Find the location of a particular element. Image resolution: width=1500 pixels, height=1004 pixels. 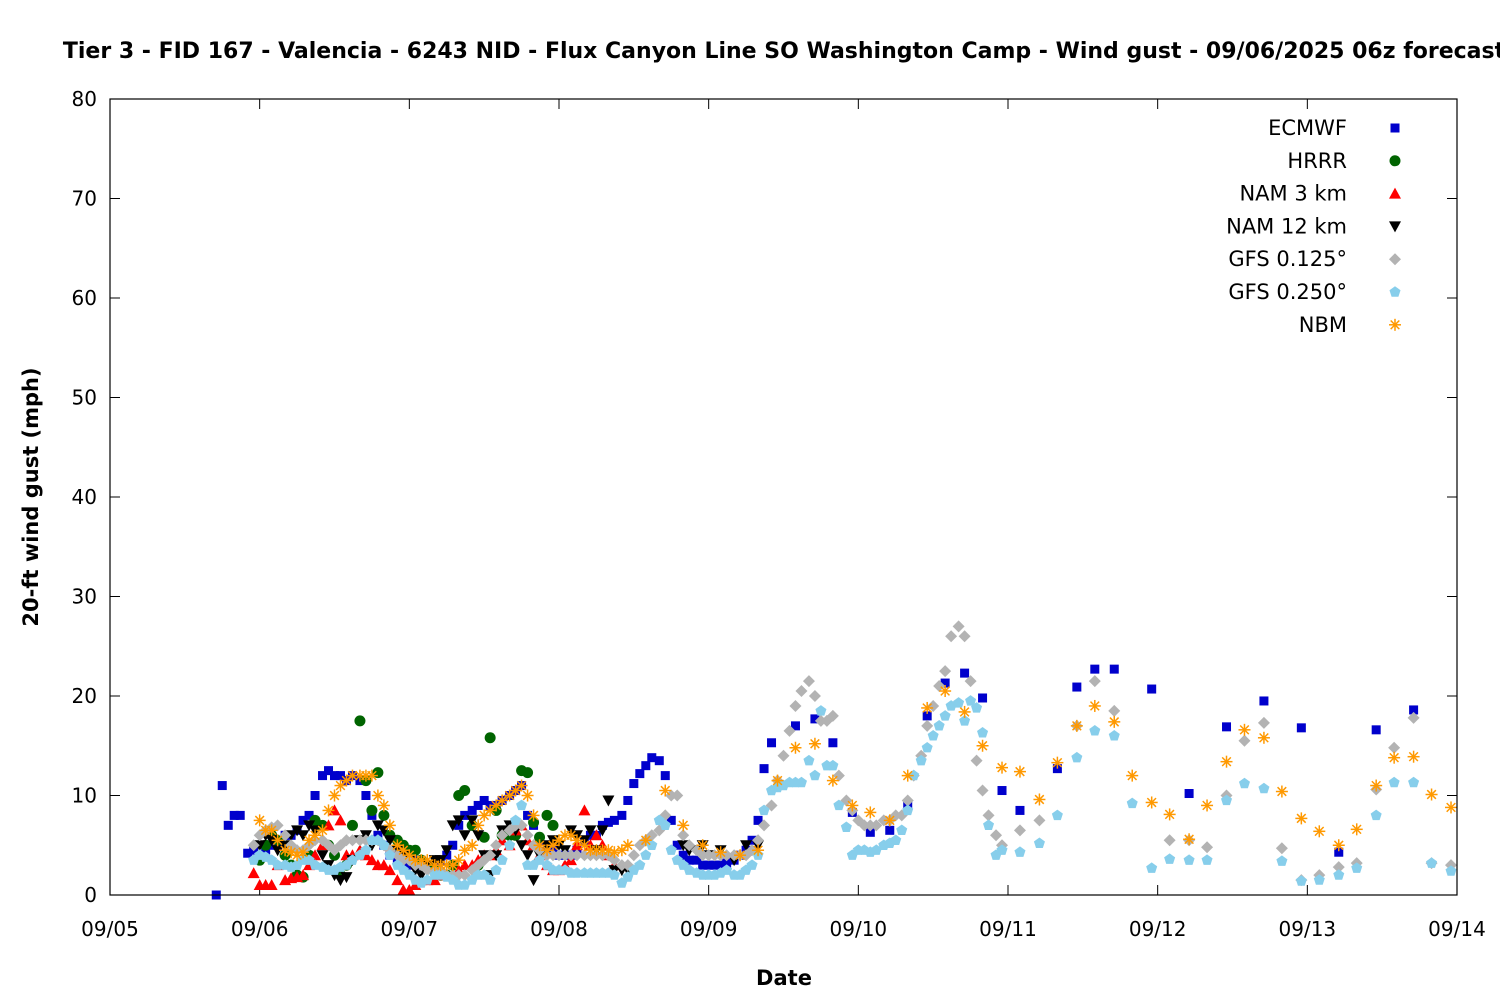

x-tick-label: 09/11 is located at coordinates (1008, 929).